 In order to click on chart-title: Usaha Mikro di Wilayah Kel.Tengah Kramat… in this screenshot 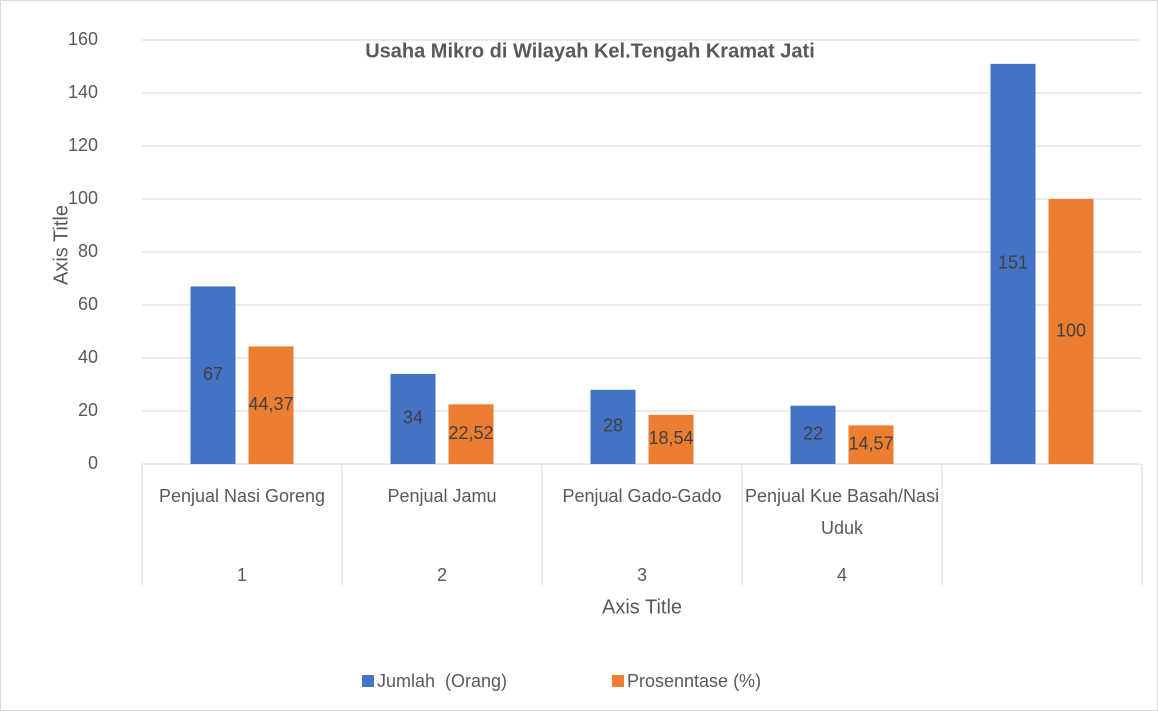, I will do `click(590, 51)`.